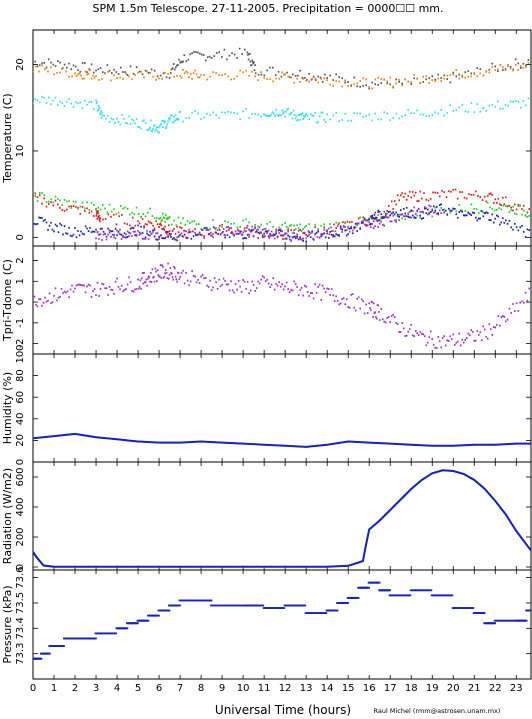 Image resolution: width=532 pixels, height=719 pixels. What do you see at coordinates (20, 628) in the screenshot?
I see `y-tick-label: 73.4` at bounding box center [20, 628].